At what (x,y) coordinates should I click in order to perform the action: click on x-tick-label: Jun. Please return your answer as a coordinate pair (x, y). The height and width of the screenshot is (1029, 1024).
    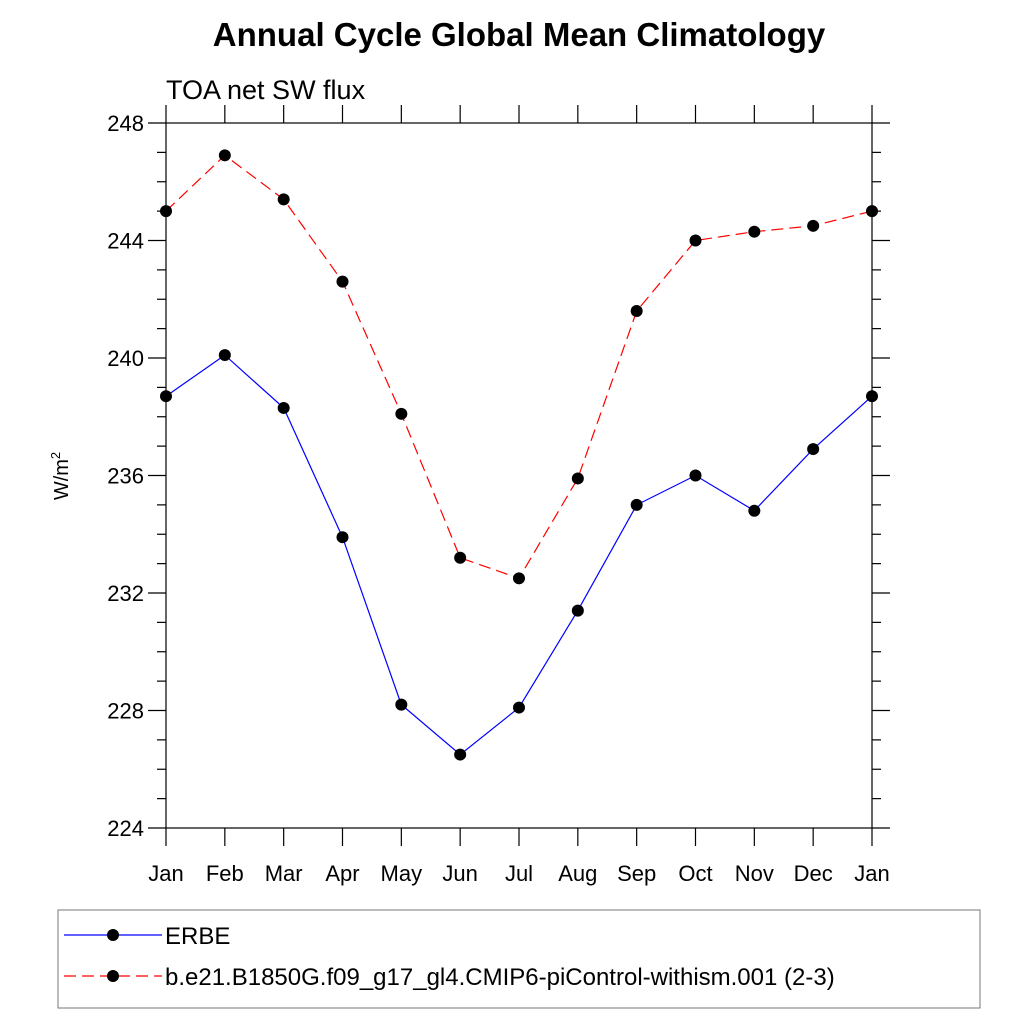
    Looking at the image, I should click on (459, 873).